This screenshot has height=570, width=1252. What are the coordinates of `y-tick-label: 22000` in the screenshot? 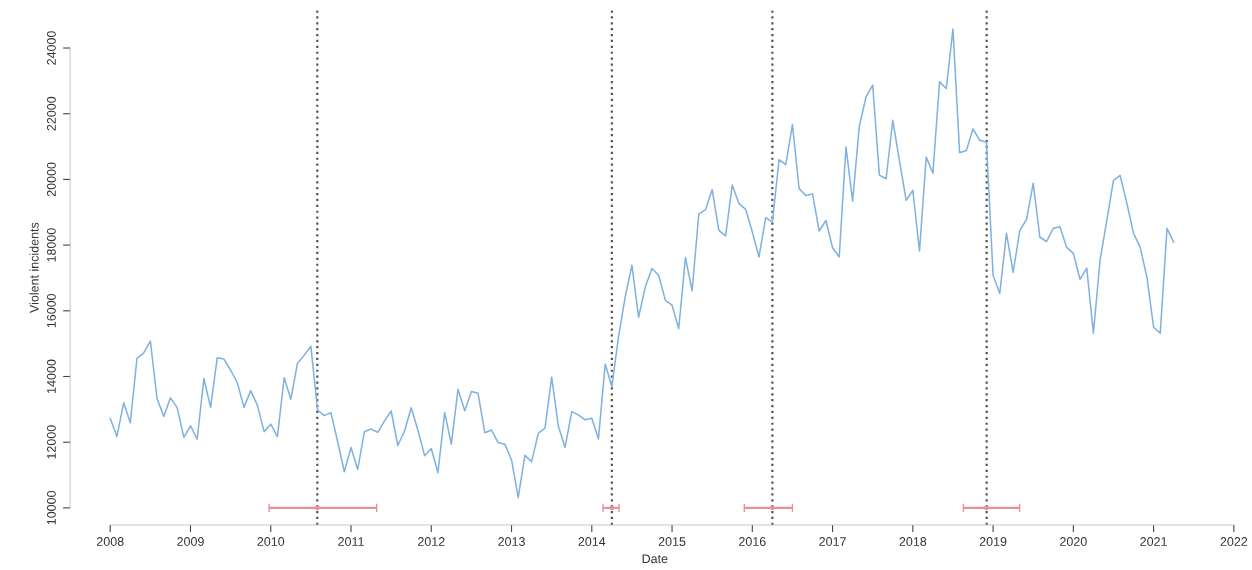 It's located at (51, 113).